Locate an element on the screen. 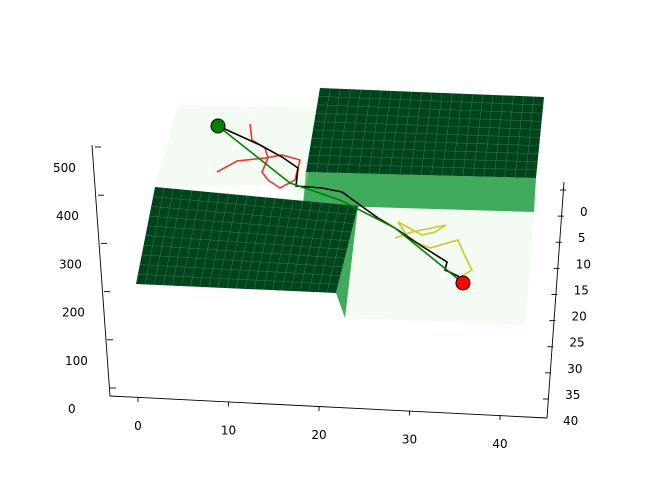  x-axis-tick-label: 40 is located at coordinates (499, 444).